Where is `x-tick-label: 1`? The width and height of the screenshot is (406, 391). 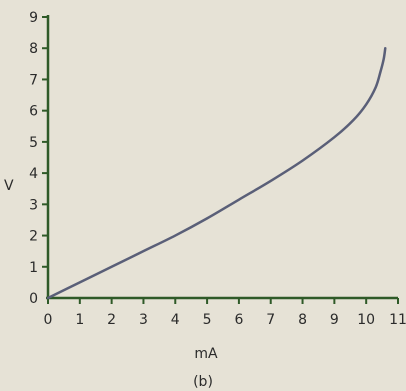 x-tick-label: 1 is located at coordinates (79, 320).